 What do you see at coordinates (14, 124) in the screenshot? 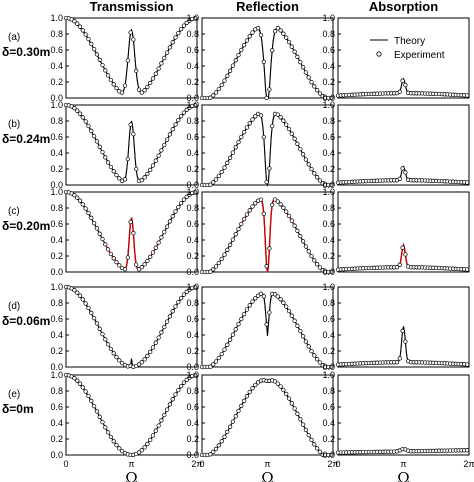
I see `row-label: (b)` at bounding box center [14, 124].